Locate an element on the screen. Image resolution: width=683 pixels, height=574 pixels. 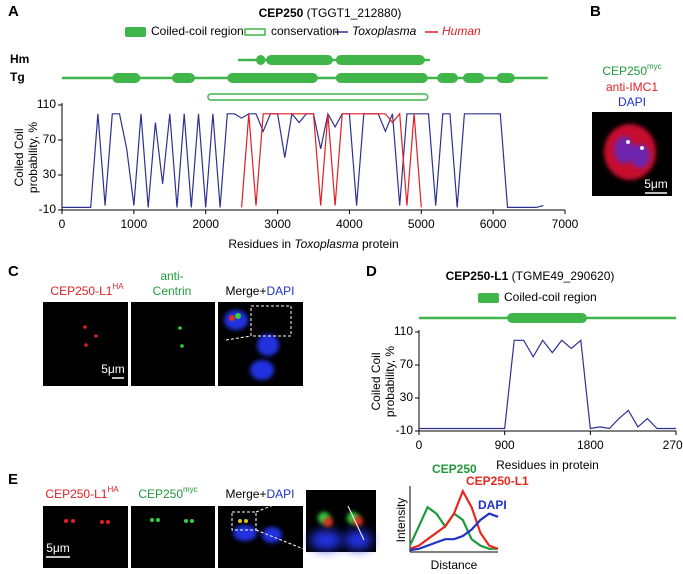
legend-label: Toxoplasma is located at coordinates (384, 31).